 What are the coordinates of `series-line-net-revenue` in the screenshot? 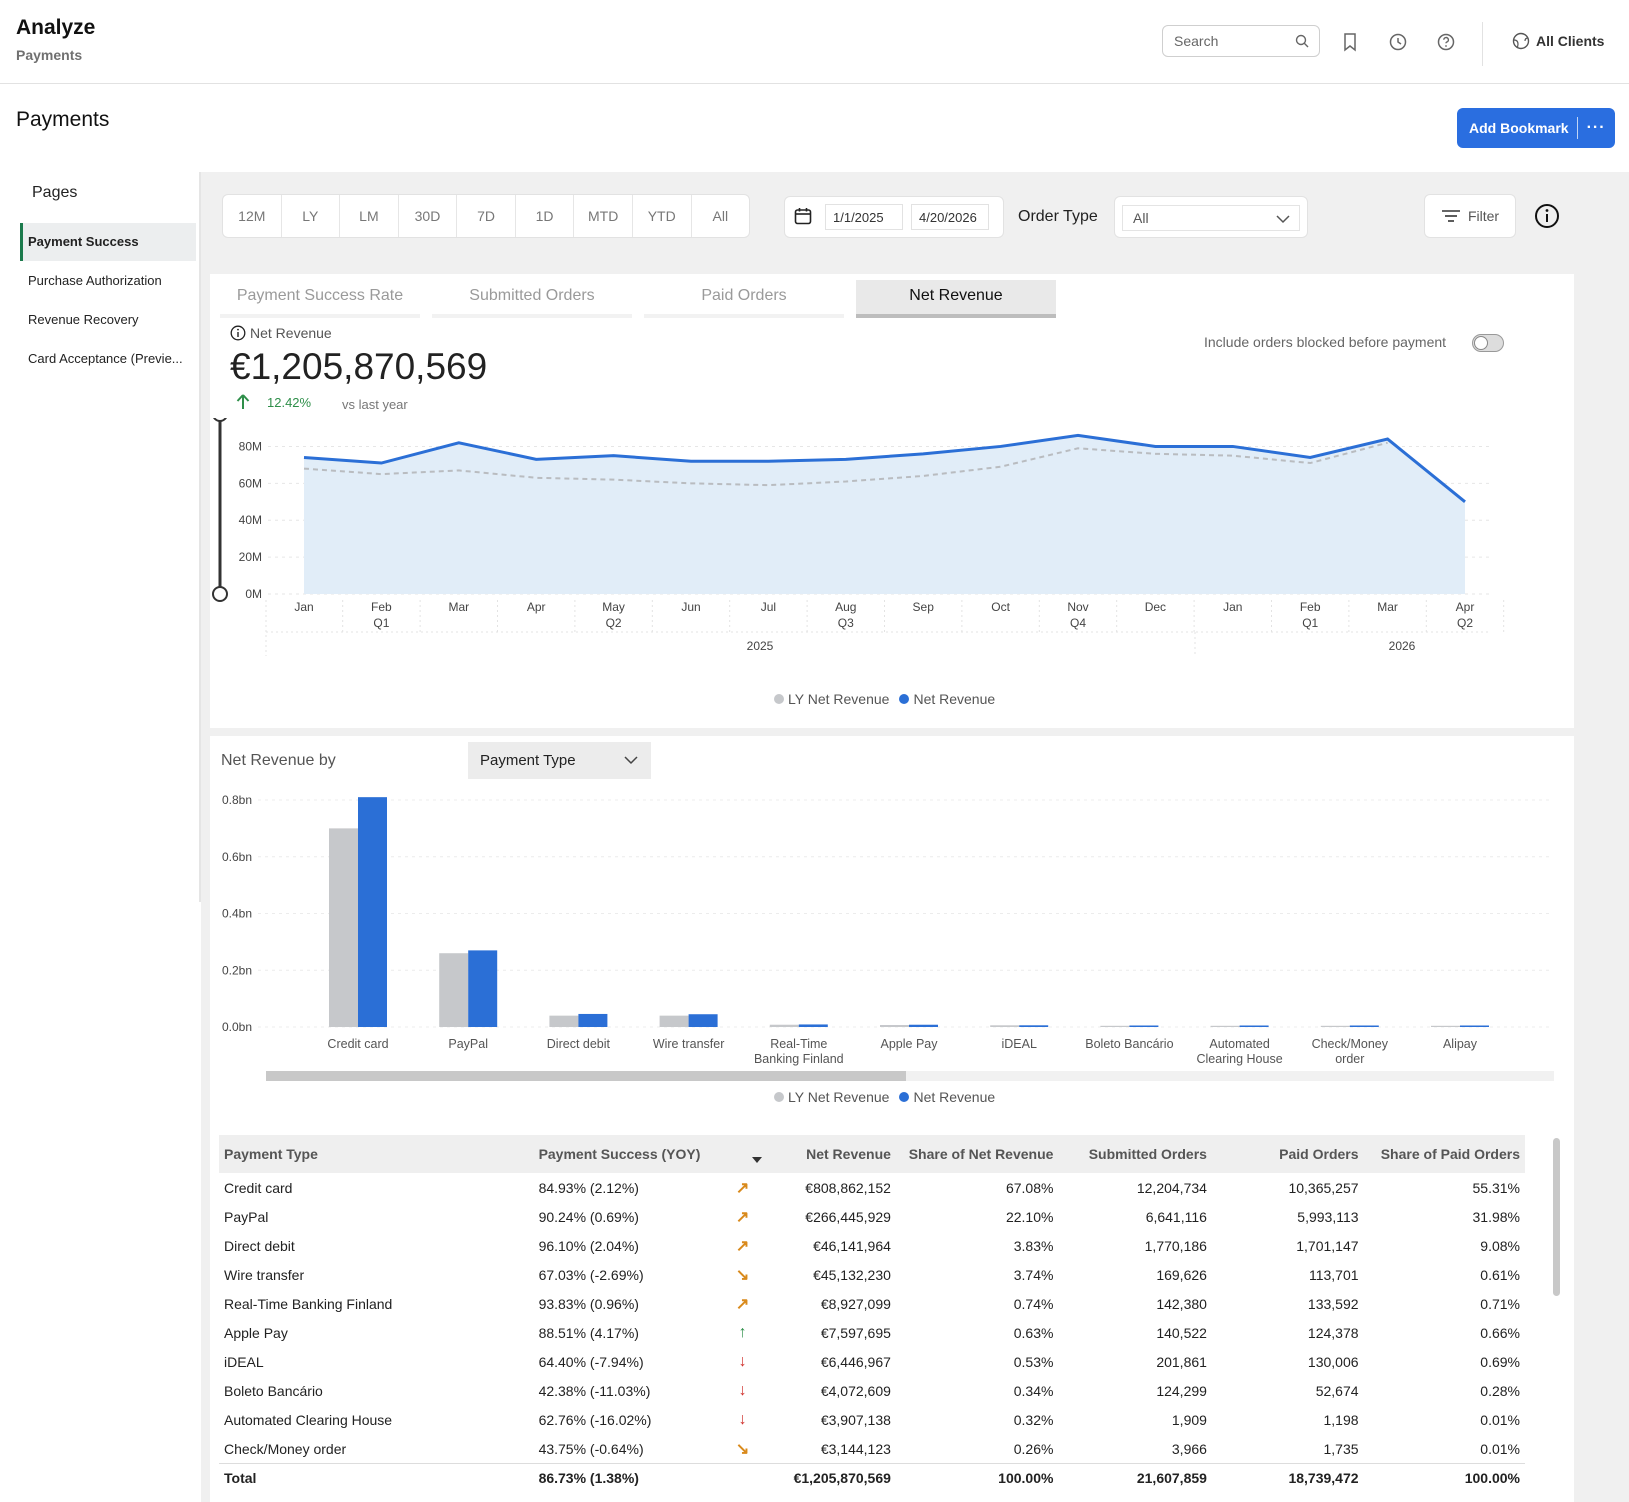 It's located at (884, 468).